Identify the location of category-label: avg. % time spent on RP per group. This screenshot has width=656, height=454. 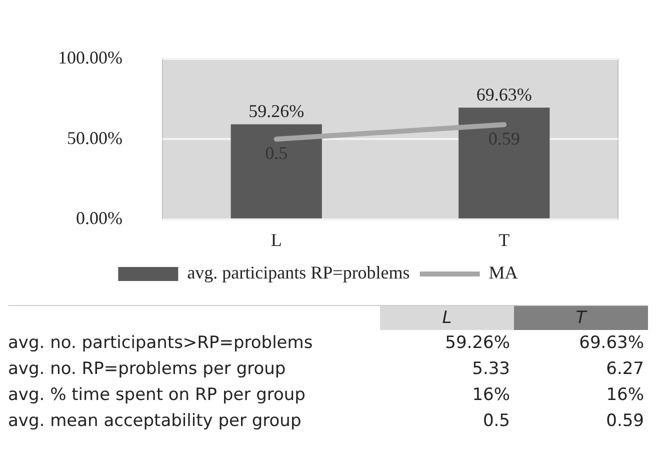
(157, 395).